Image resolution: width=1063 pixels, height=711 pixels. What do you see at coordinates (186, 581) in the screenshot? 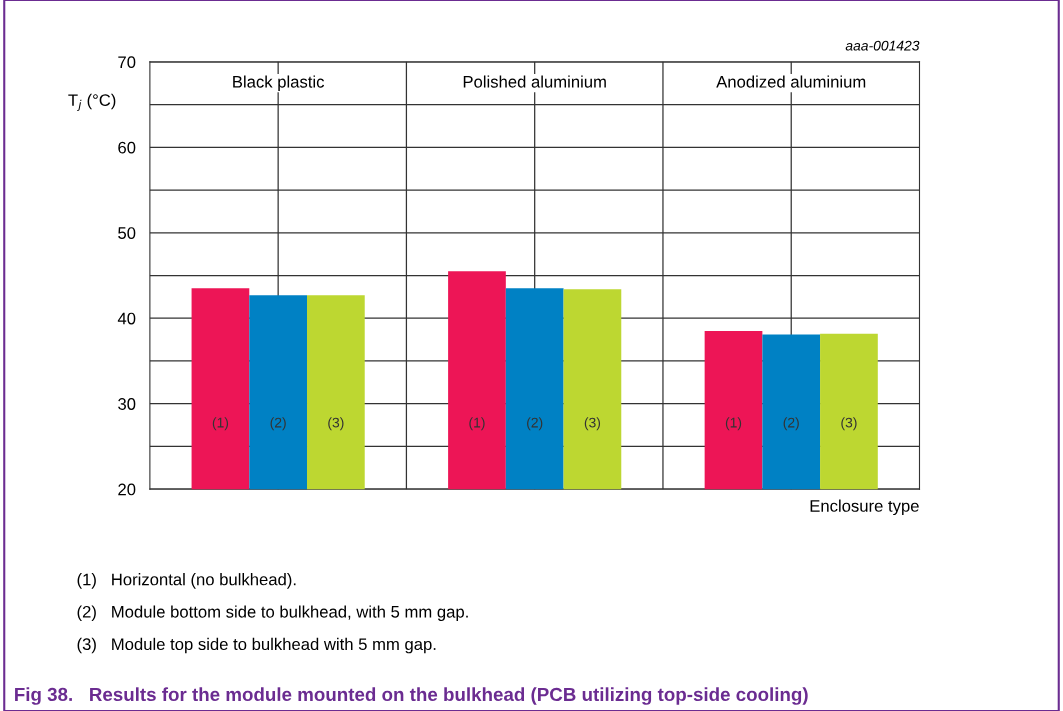
I see `text: (1) Horizontal (no bulkhead).` at bounding box center [186, 581].